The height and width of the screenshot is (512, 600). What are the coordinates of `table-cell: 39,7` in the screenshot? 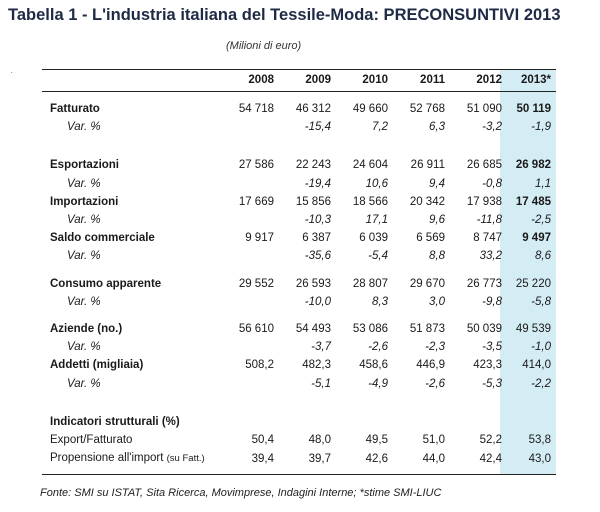 It's located at (319, 458).